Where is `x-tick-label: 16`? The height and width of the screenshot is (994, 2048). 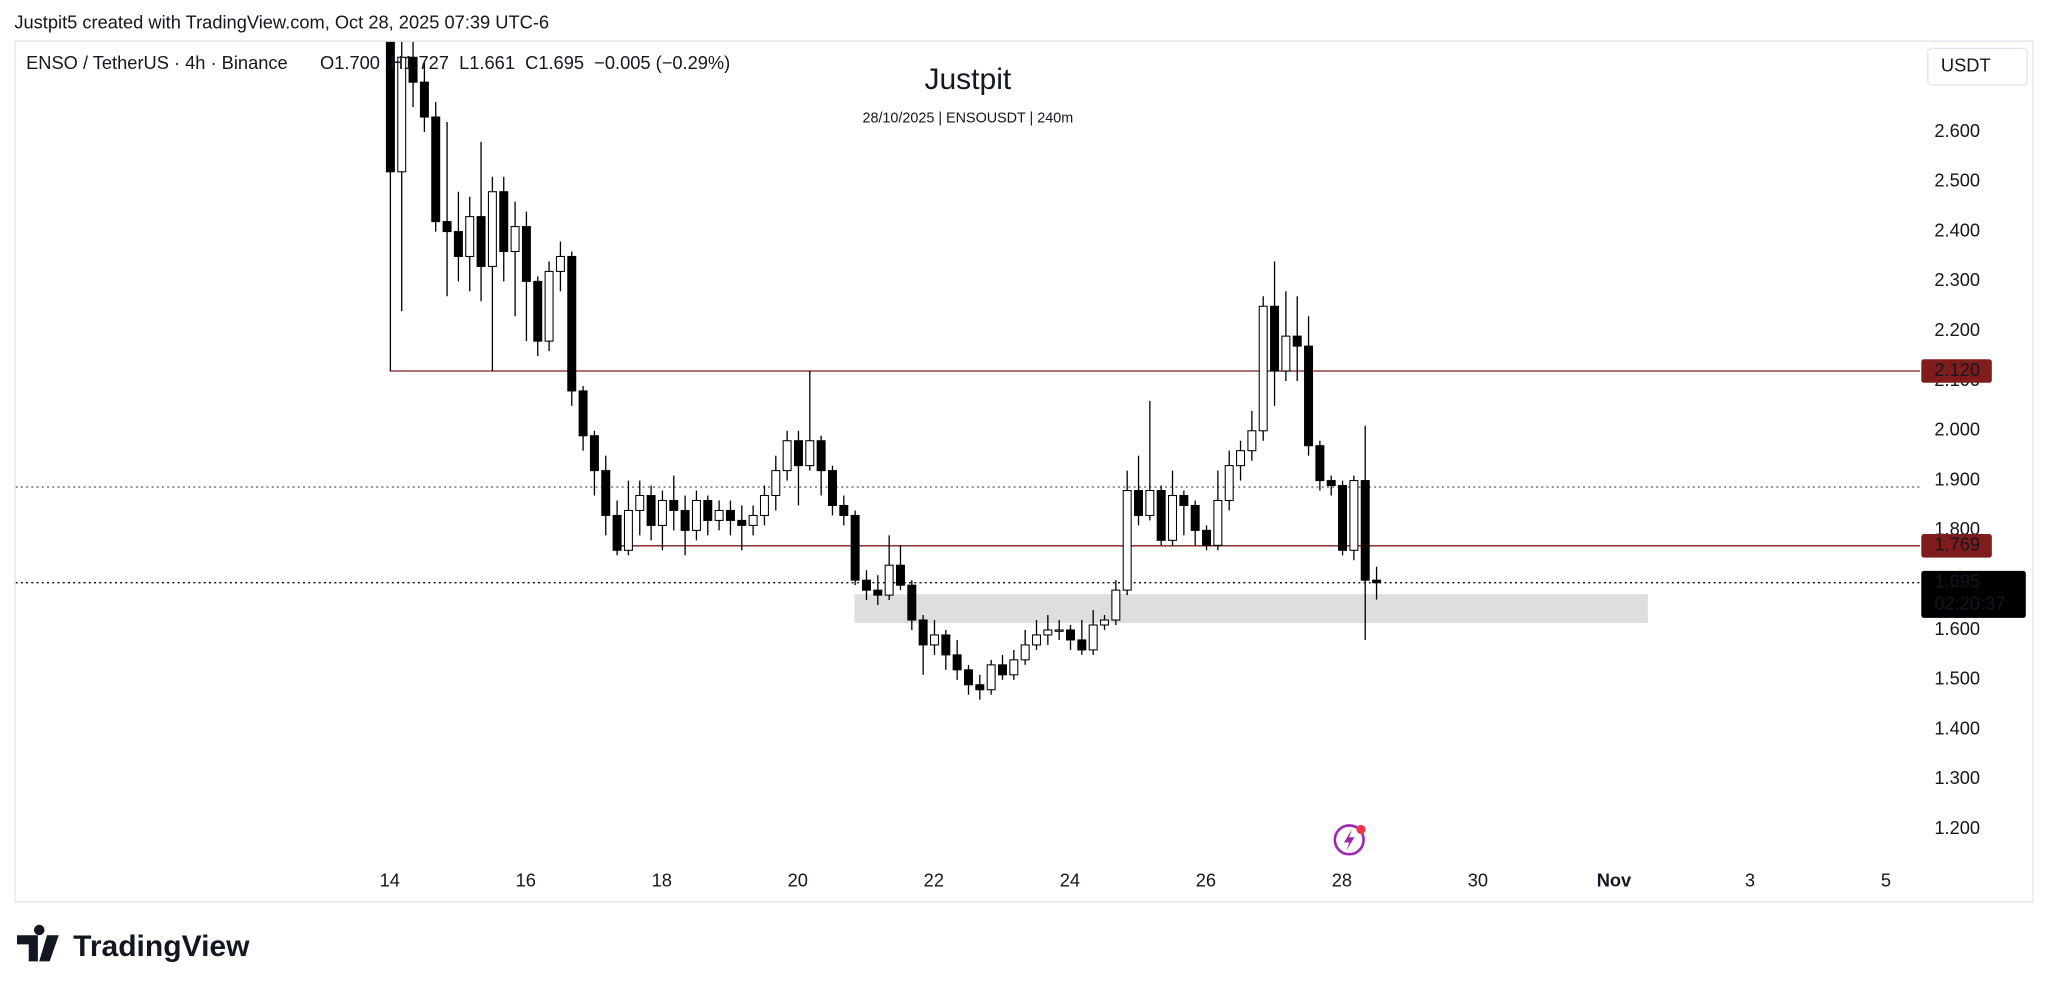 x-tick-label: 16 is located at coordinates (526, 879).